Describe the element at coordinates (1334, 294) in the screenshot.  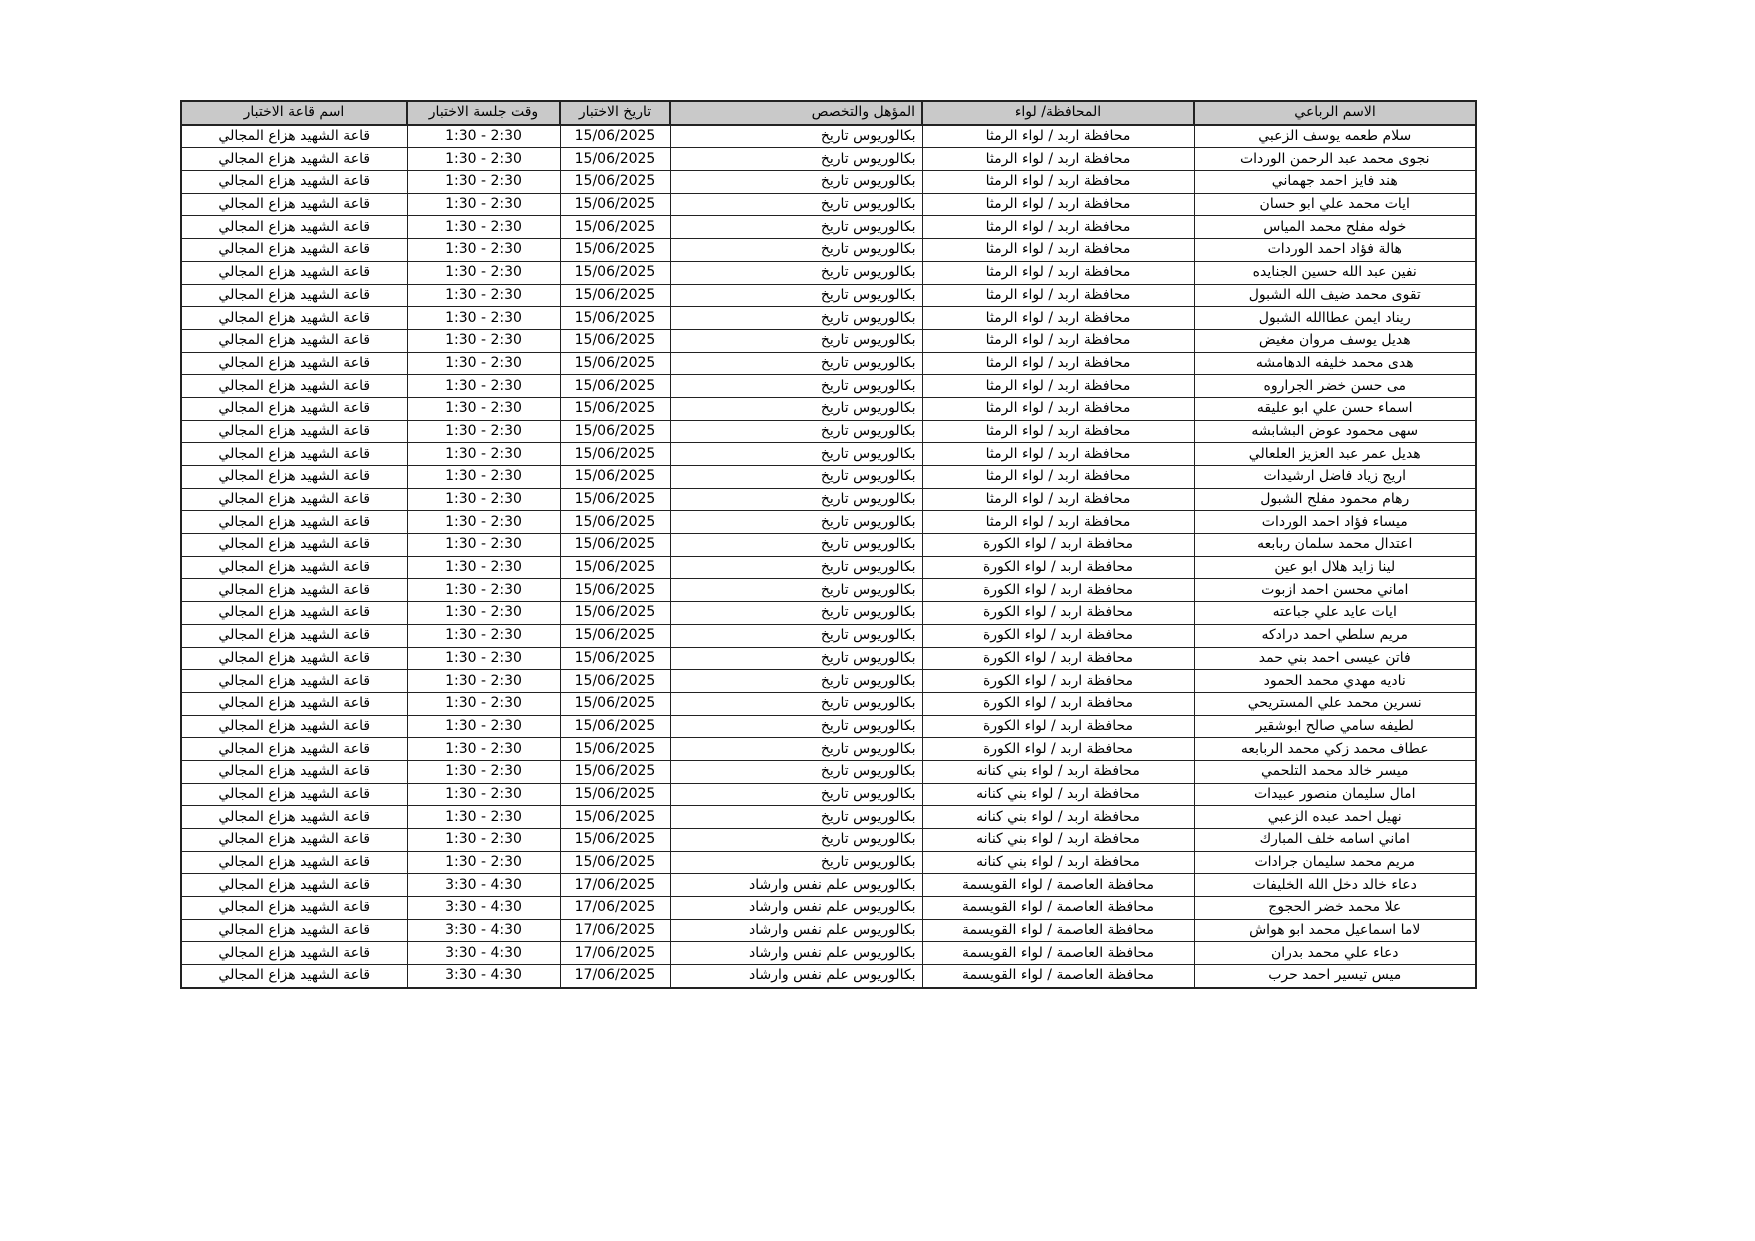
I see `name-text: تقوى محمد ضيف الله الشبول` at that location.